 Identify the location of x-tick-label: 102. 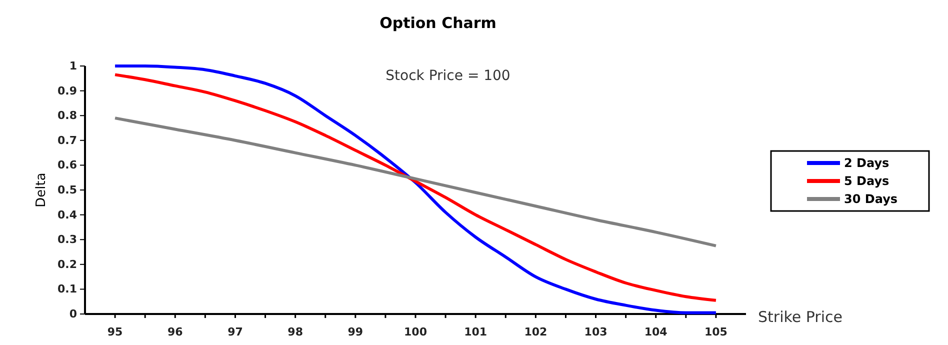
(536, 331).